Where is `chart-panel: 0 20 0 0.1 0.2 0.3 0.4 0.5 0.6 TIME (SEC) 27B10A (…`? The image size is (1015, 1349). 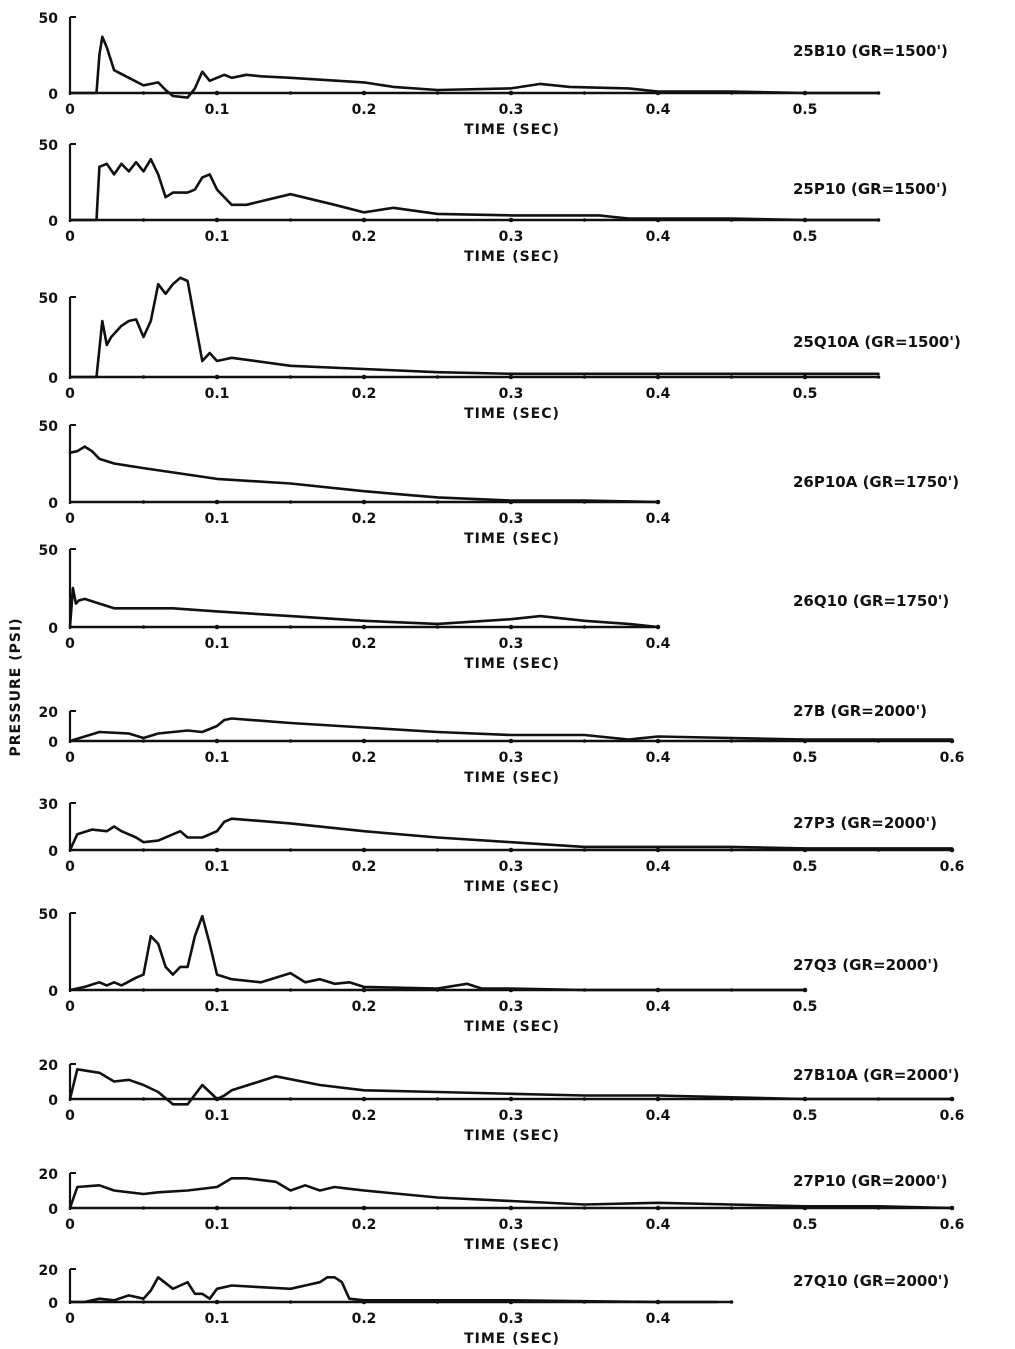
chart-panel: 0 20 0 0.1 0.2 0.3 0.4 0.5 0.6 TIME (SEC) 27B10A (… is located at coordinates (502, 1101).